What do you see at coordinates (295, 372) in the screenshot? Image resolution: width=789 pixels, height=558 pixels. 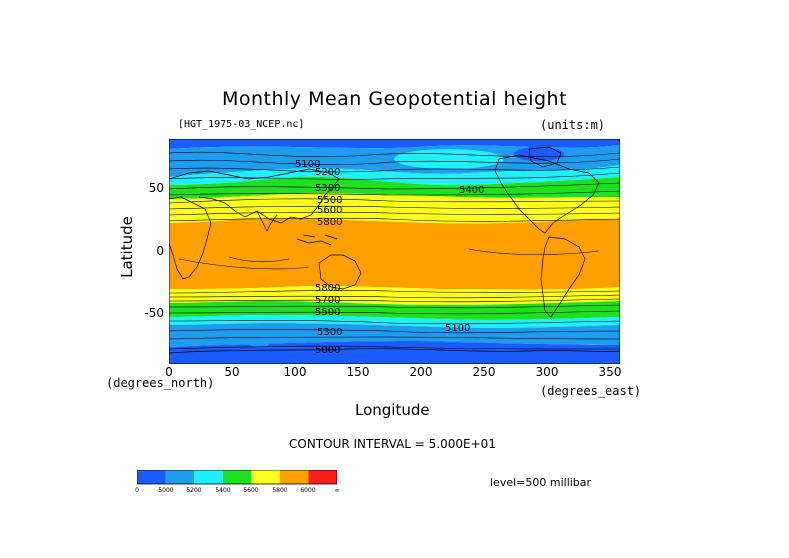 I see `x-tick-label: 100` at bounding box center [295, 372].